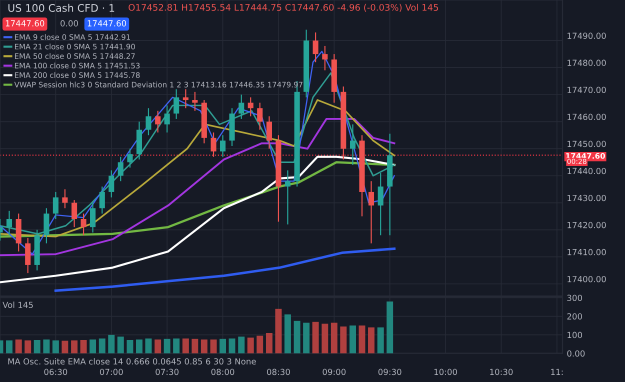 The image size is (625, 382). I want to click on x-tick-label: 10:30, so click(501, 372).